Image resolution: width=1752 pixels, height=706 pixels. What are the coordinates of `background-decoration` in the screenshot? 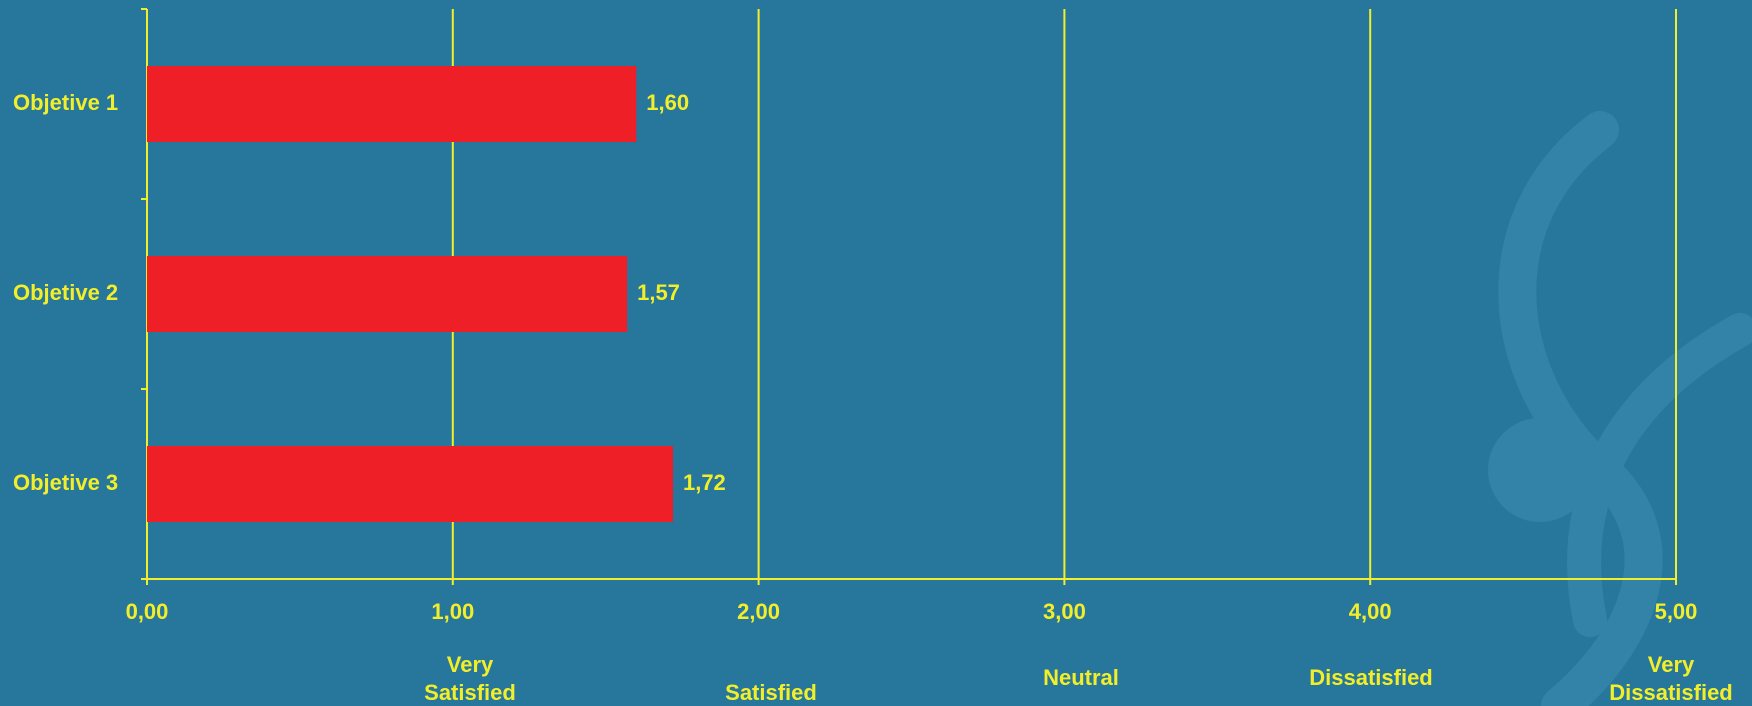 It's located at (1620, 408).